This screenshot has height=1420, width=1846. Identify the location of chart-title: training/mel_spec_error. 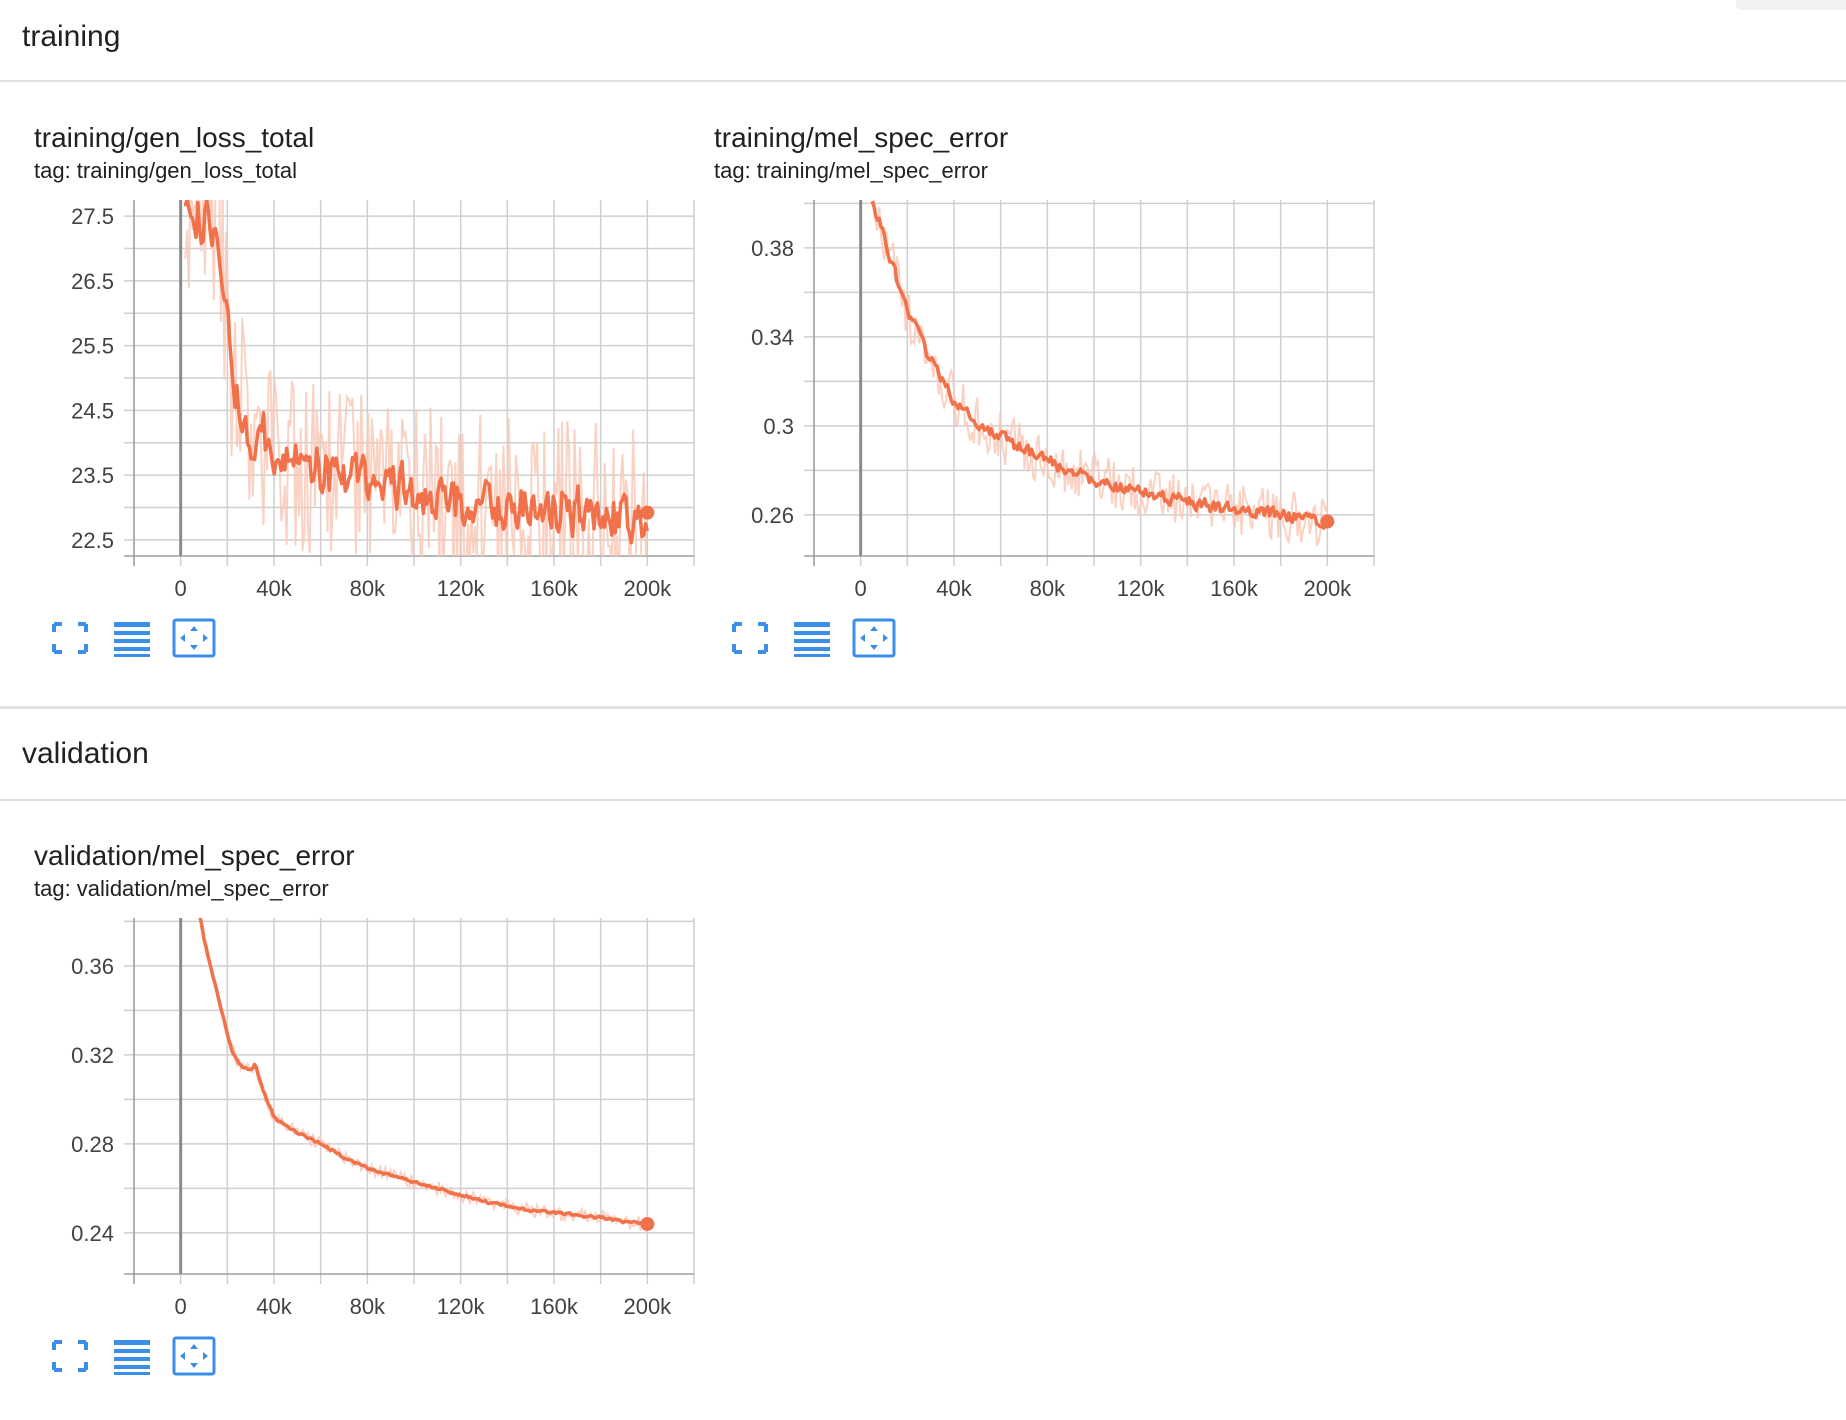
(861, 137).